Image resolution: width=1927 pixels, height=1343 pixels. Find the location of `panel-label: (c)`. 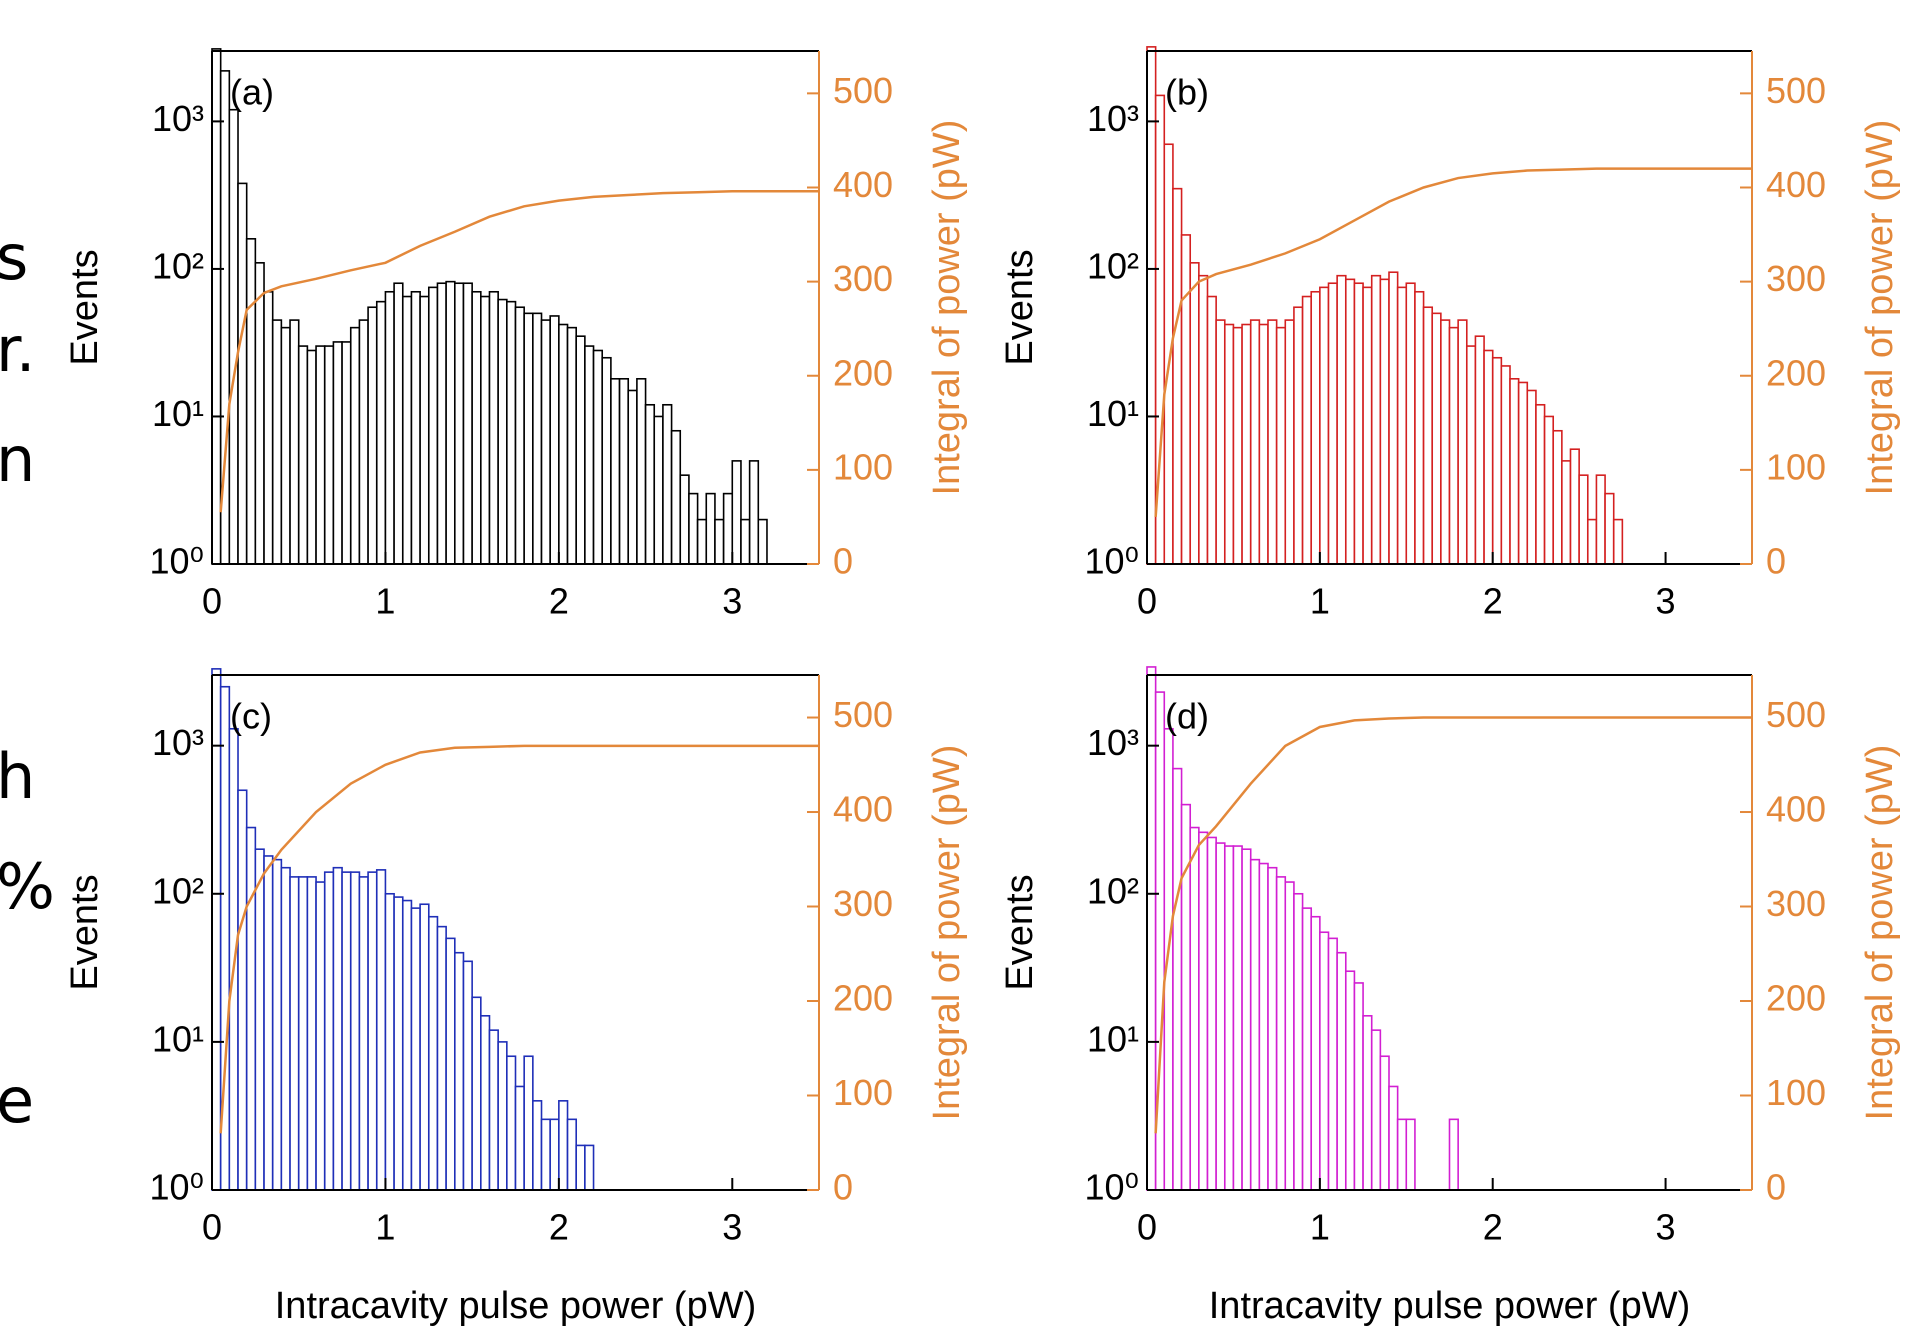

panel-label: (c) is located at coordinates (251, 716).